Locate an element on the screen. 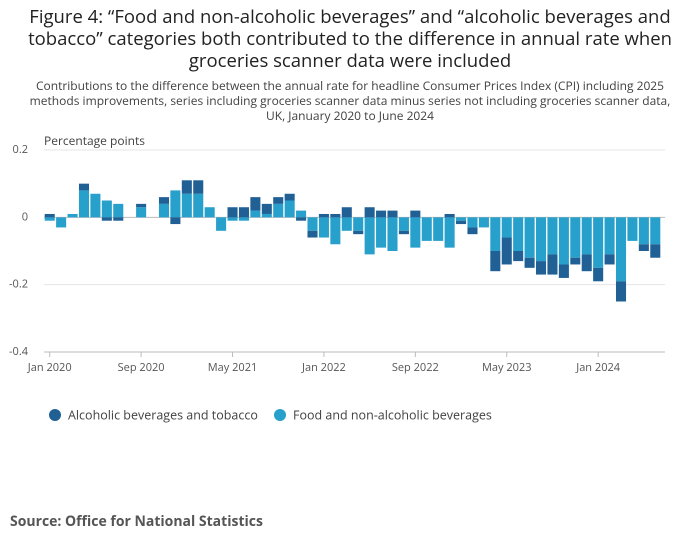  x-tick-label: Jan 2020 is located at coordinates (49, 367).